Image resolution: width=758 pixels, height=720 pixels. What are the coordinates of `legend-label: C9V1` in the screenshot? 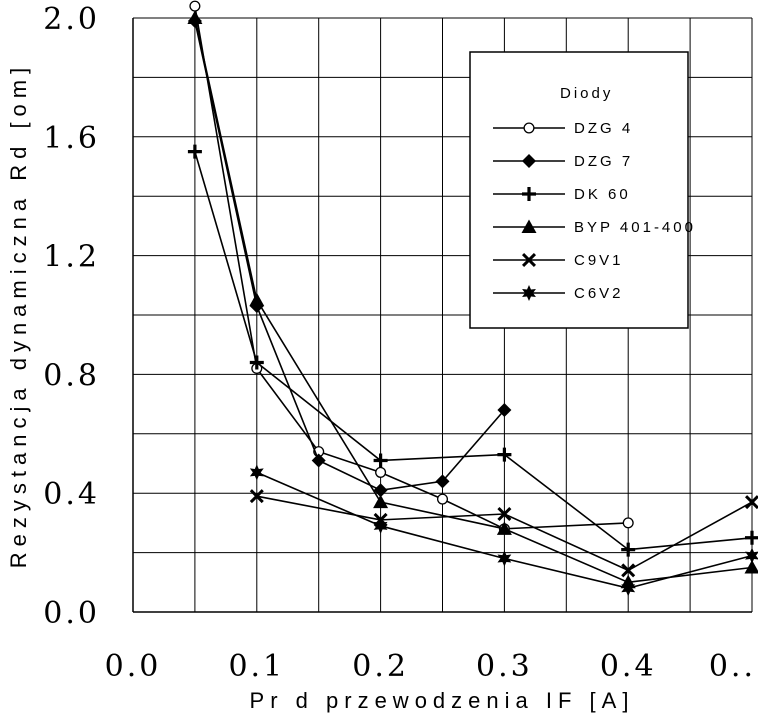 It's located at (599, 260).